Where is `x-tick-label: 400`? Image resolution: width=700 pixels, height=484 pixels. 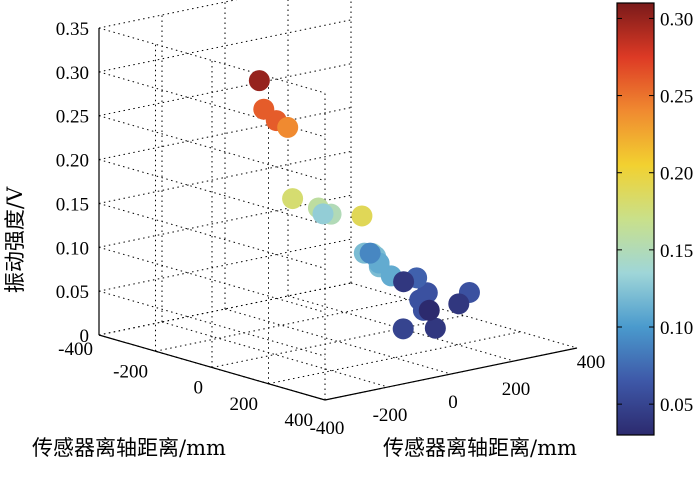 x-tick-label: 400 is located at coordinates (299, 420).